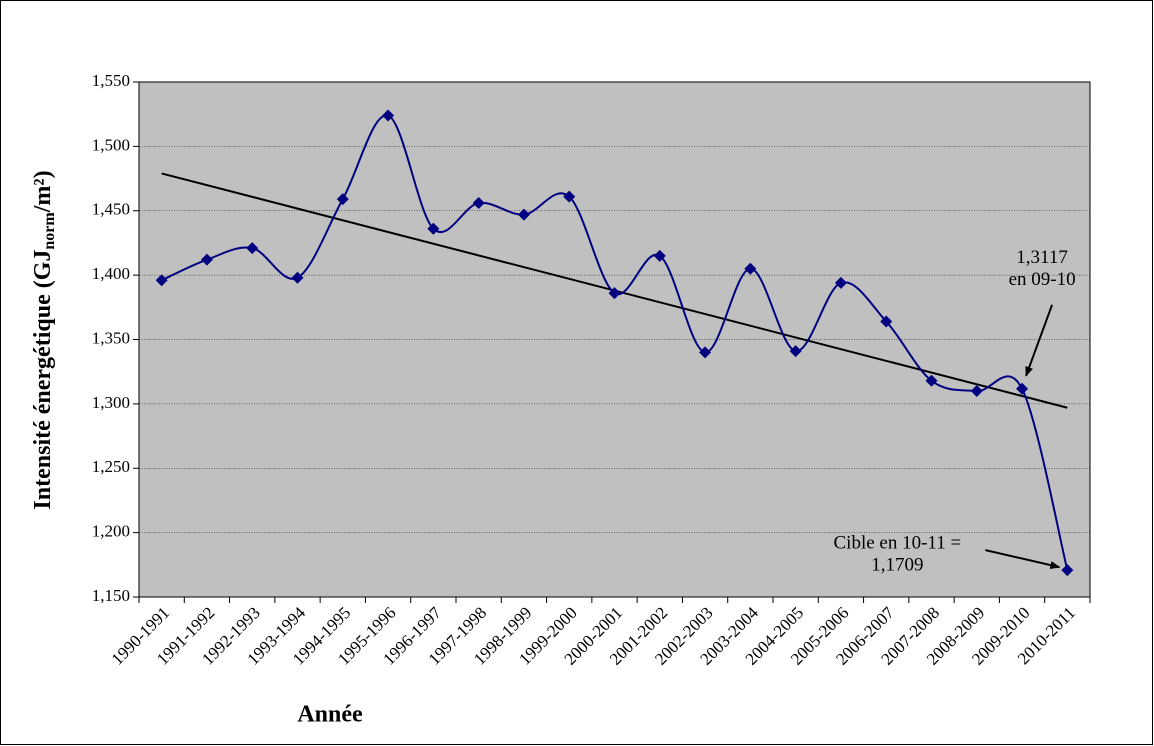 The height and width of the screenshot is (746, 1154). What do you see at coordinates (111, 595) in the screenshot?
I see `y-tick-label: 1,150` at bounding box center [111, 595].